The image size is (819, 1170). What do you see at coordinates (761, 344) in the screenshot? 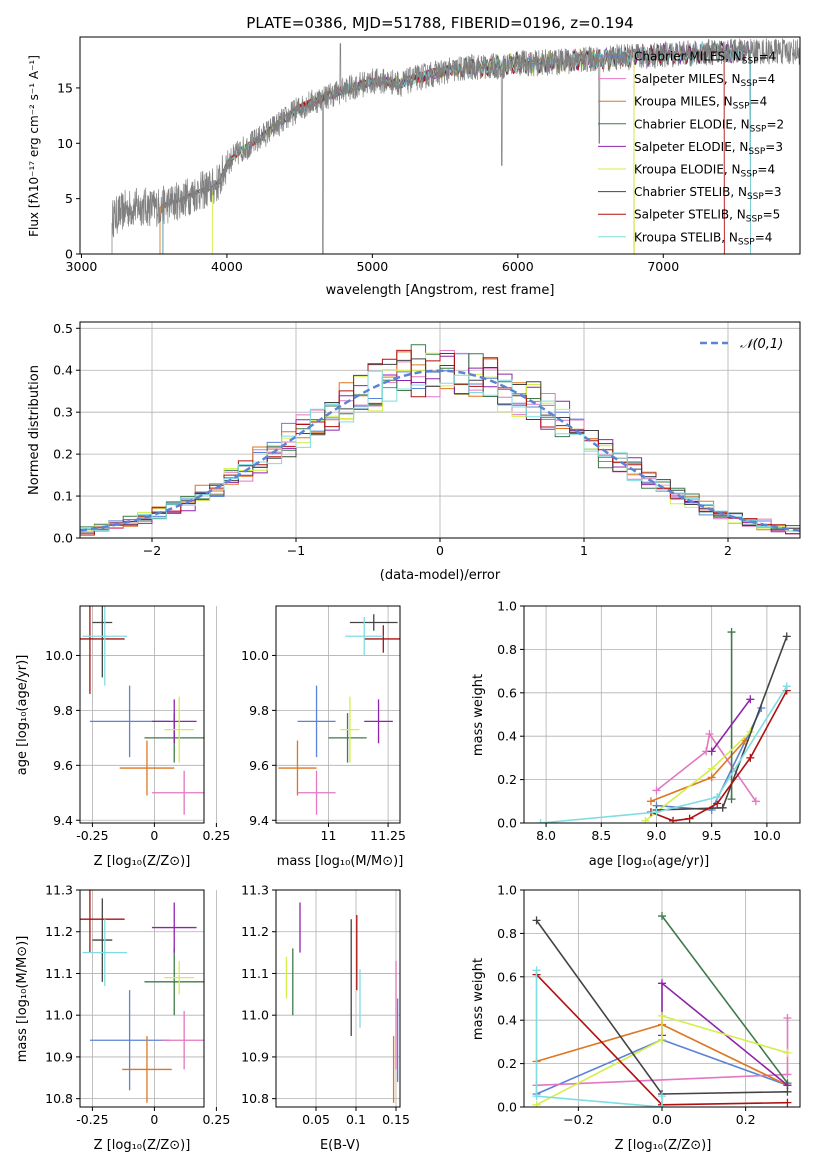
I see `normal-legend-label: 𝒩(0,1)` at bounding box center [761, 344].